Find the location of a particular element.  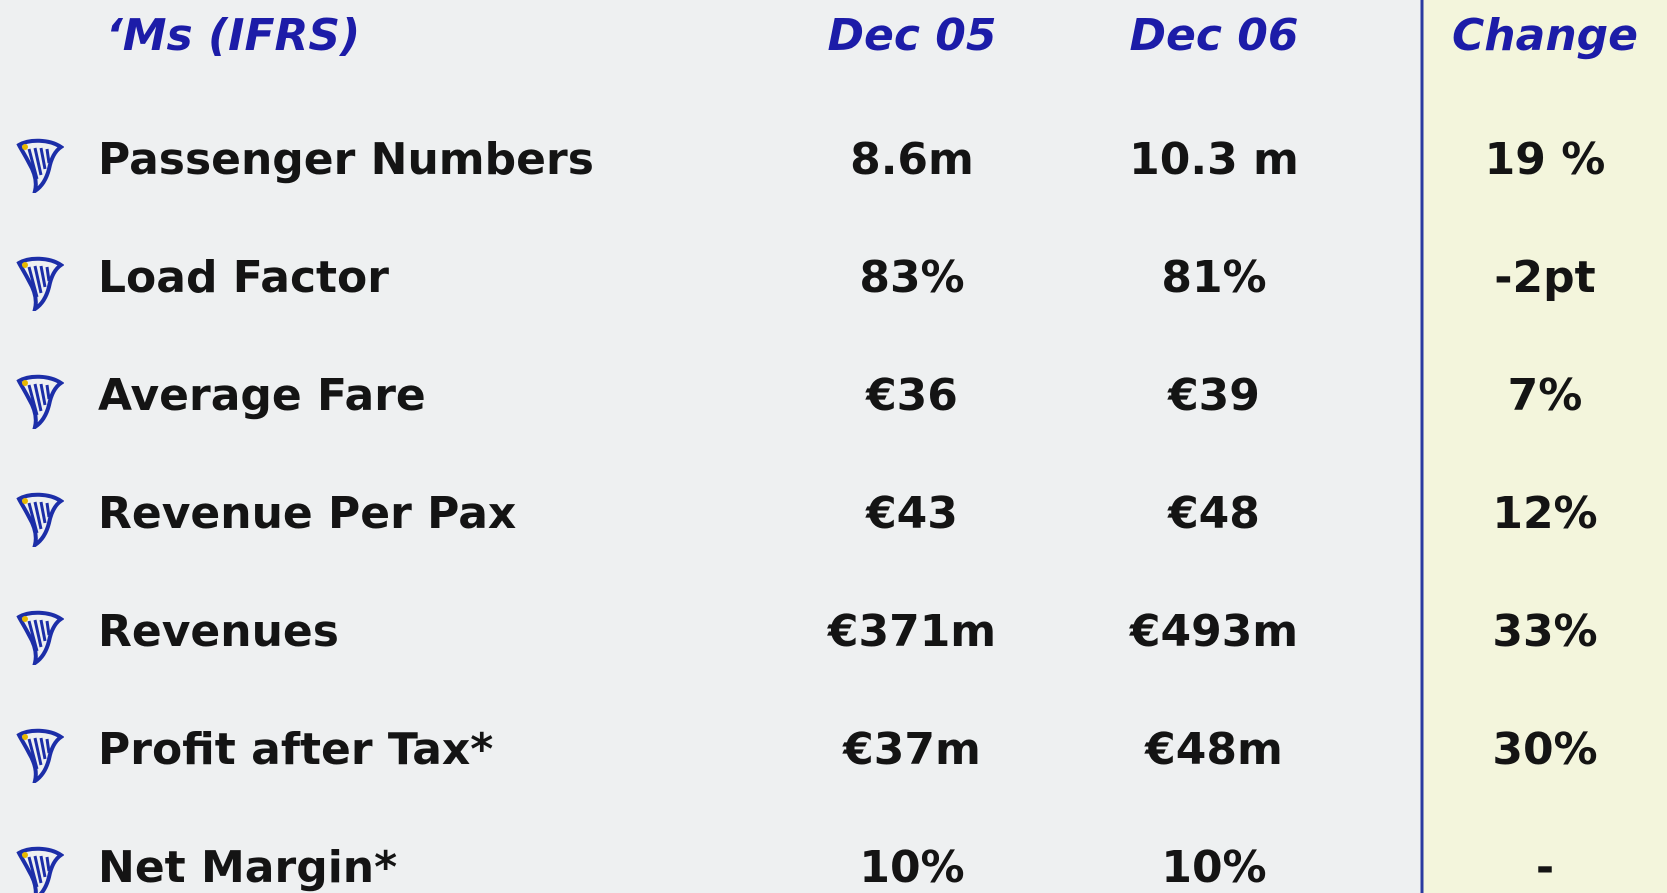

cell-value: 7% is located at coordinates (1545, 395).